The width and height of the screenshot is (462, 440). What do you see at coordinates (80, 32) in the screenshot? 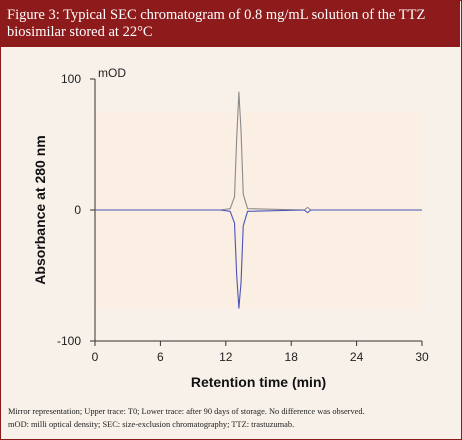
I see `figure-caption-line-2: biosimilar stored at 22°C` at bounding box center [80, 32].